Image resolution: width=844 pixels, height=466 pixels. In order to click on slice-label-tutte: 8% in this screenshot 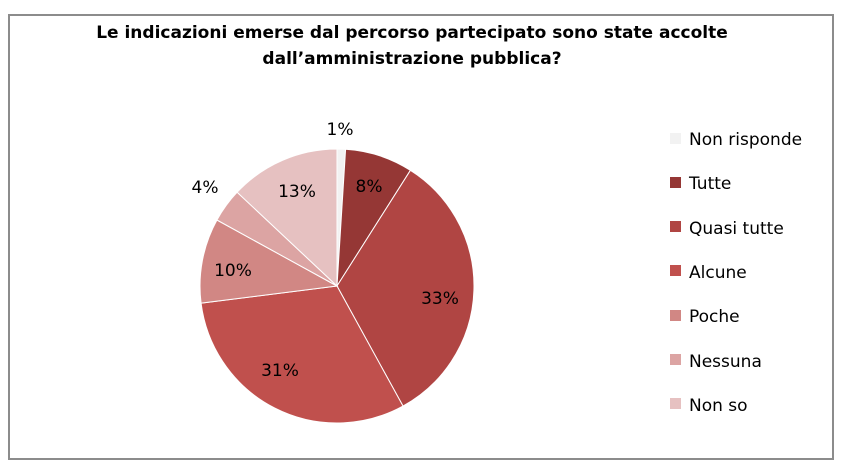, I will do `click(369, 187)`.